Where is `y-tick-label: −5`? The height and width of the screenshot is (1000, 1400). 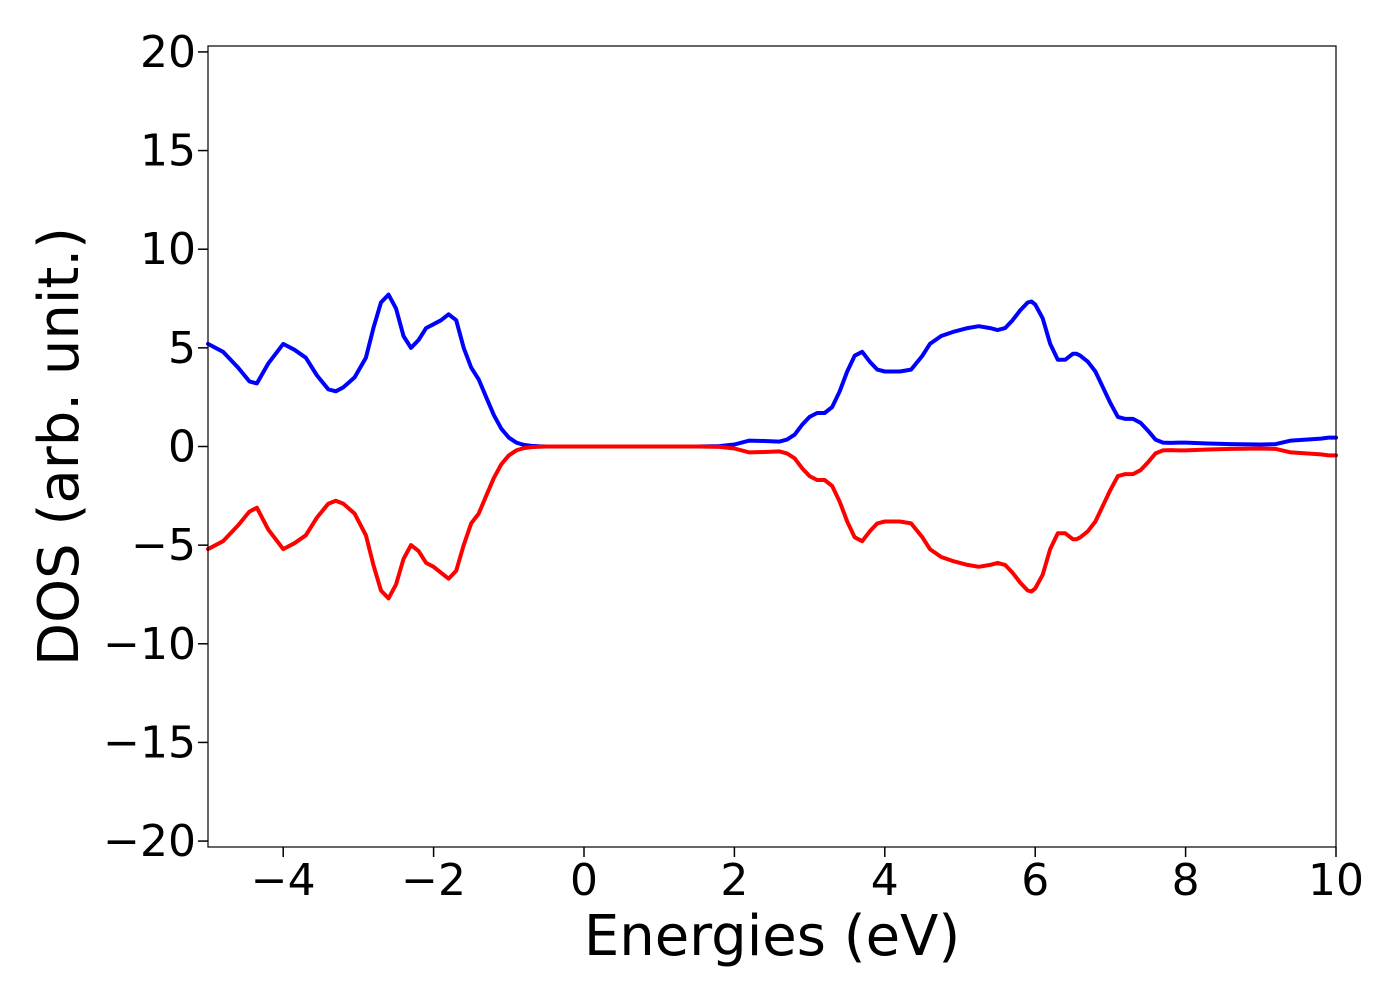 y-tick-label: −5 is located at coordinates (163, 545).